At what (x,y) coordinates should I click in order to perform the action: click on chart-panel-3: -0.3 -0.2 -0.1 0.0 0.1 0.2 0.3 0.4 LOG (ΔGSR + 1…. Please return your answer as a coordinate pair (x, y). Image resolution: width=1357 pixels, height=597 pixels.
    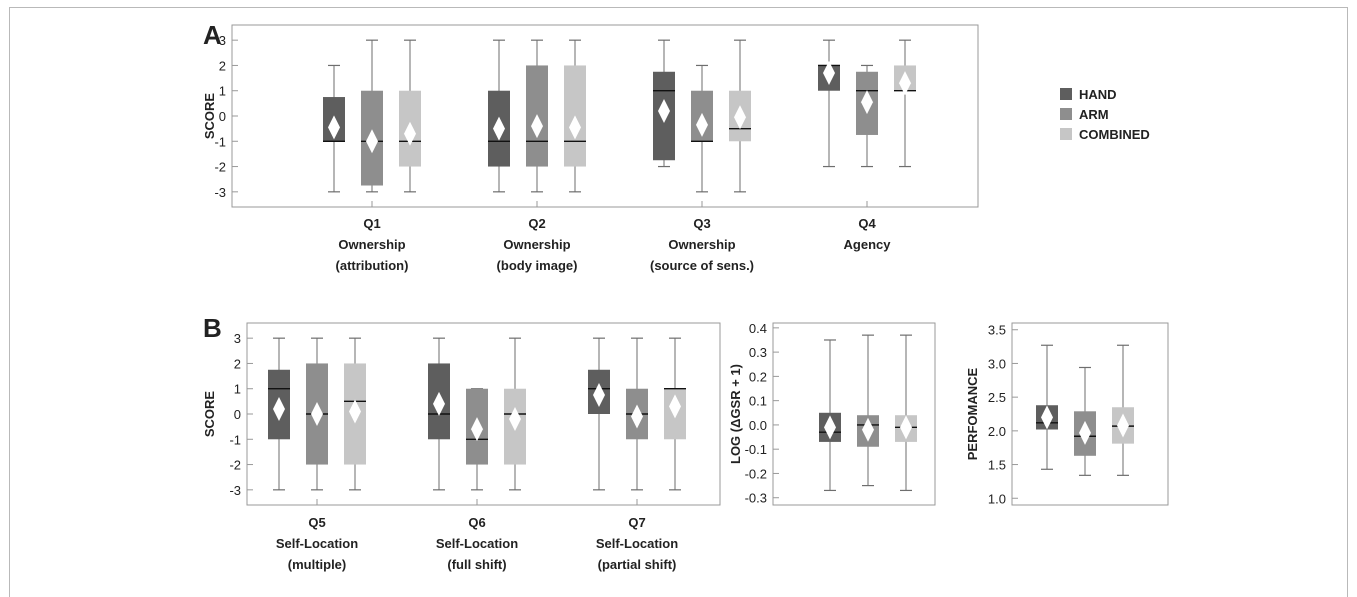
    Looking at the image, I should click on (832, 413).